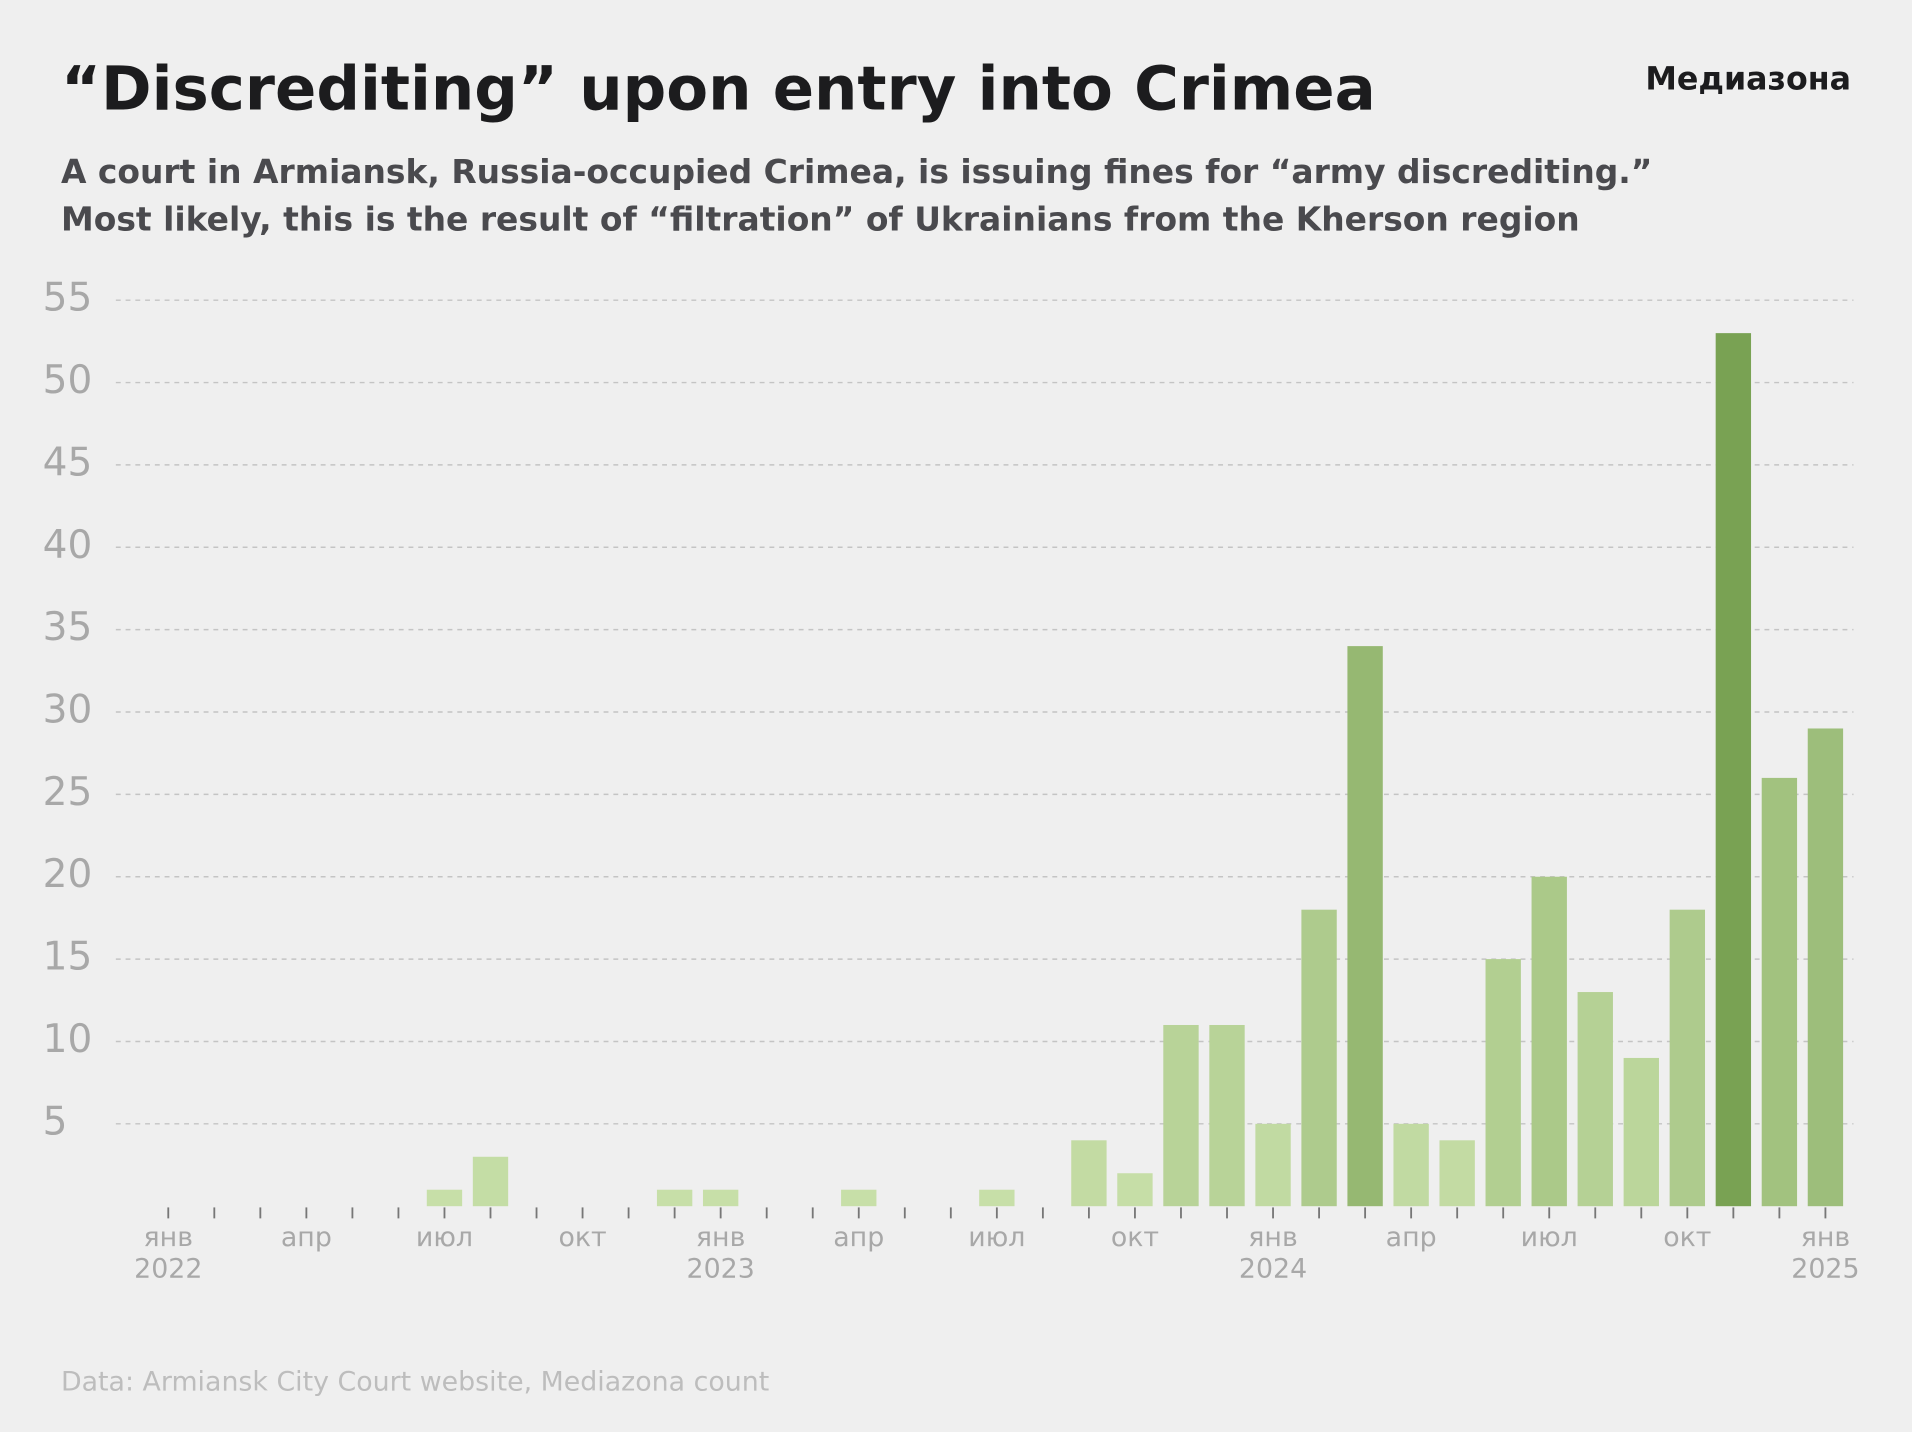 The width and height of the screenshot is (1912, 1432). Describe the element at coordinates (1273, 1268) in the screenshot. I see `x-tick-label-line: 2024` at that location.